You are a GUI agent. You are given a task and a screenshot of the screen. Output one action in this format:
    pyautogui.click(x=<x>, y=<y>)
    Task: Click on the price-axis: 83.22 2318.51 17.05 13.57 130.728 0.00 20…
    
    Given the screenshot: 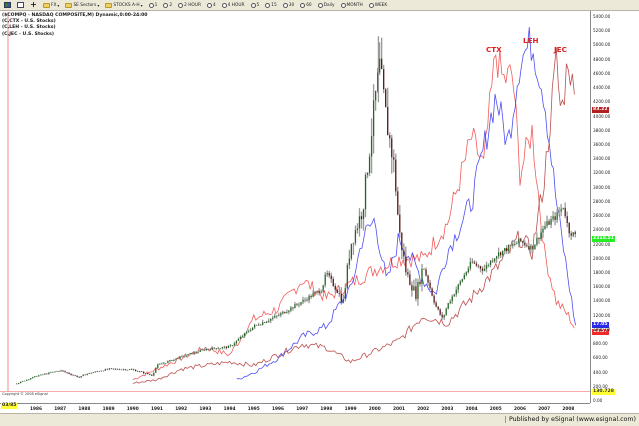 What is the action you would take?
    pyautogui.click(x=614, y=207)
    